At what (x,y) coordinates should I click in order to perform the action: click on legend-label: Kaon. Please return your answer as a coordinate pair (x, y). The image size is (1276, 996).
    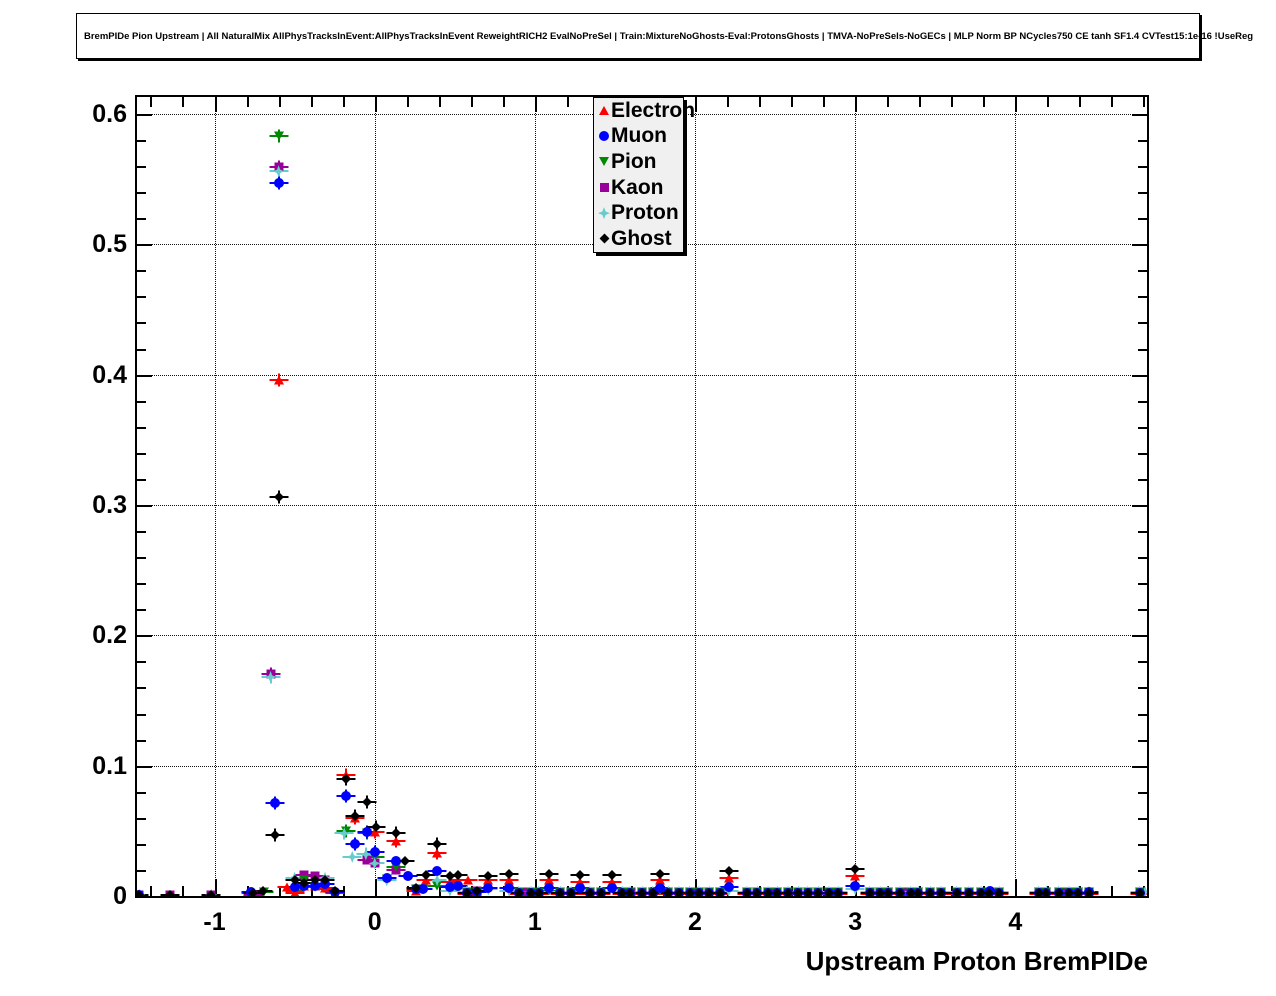
    Looking at the image, I should click on (637, 187).